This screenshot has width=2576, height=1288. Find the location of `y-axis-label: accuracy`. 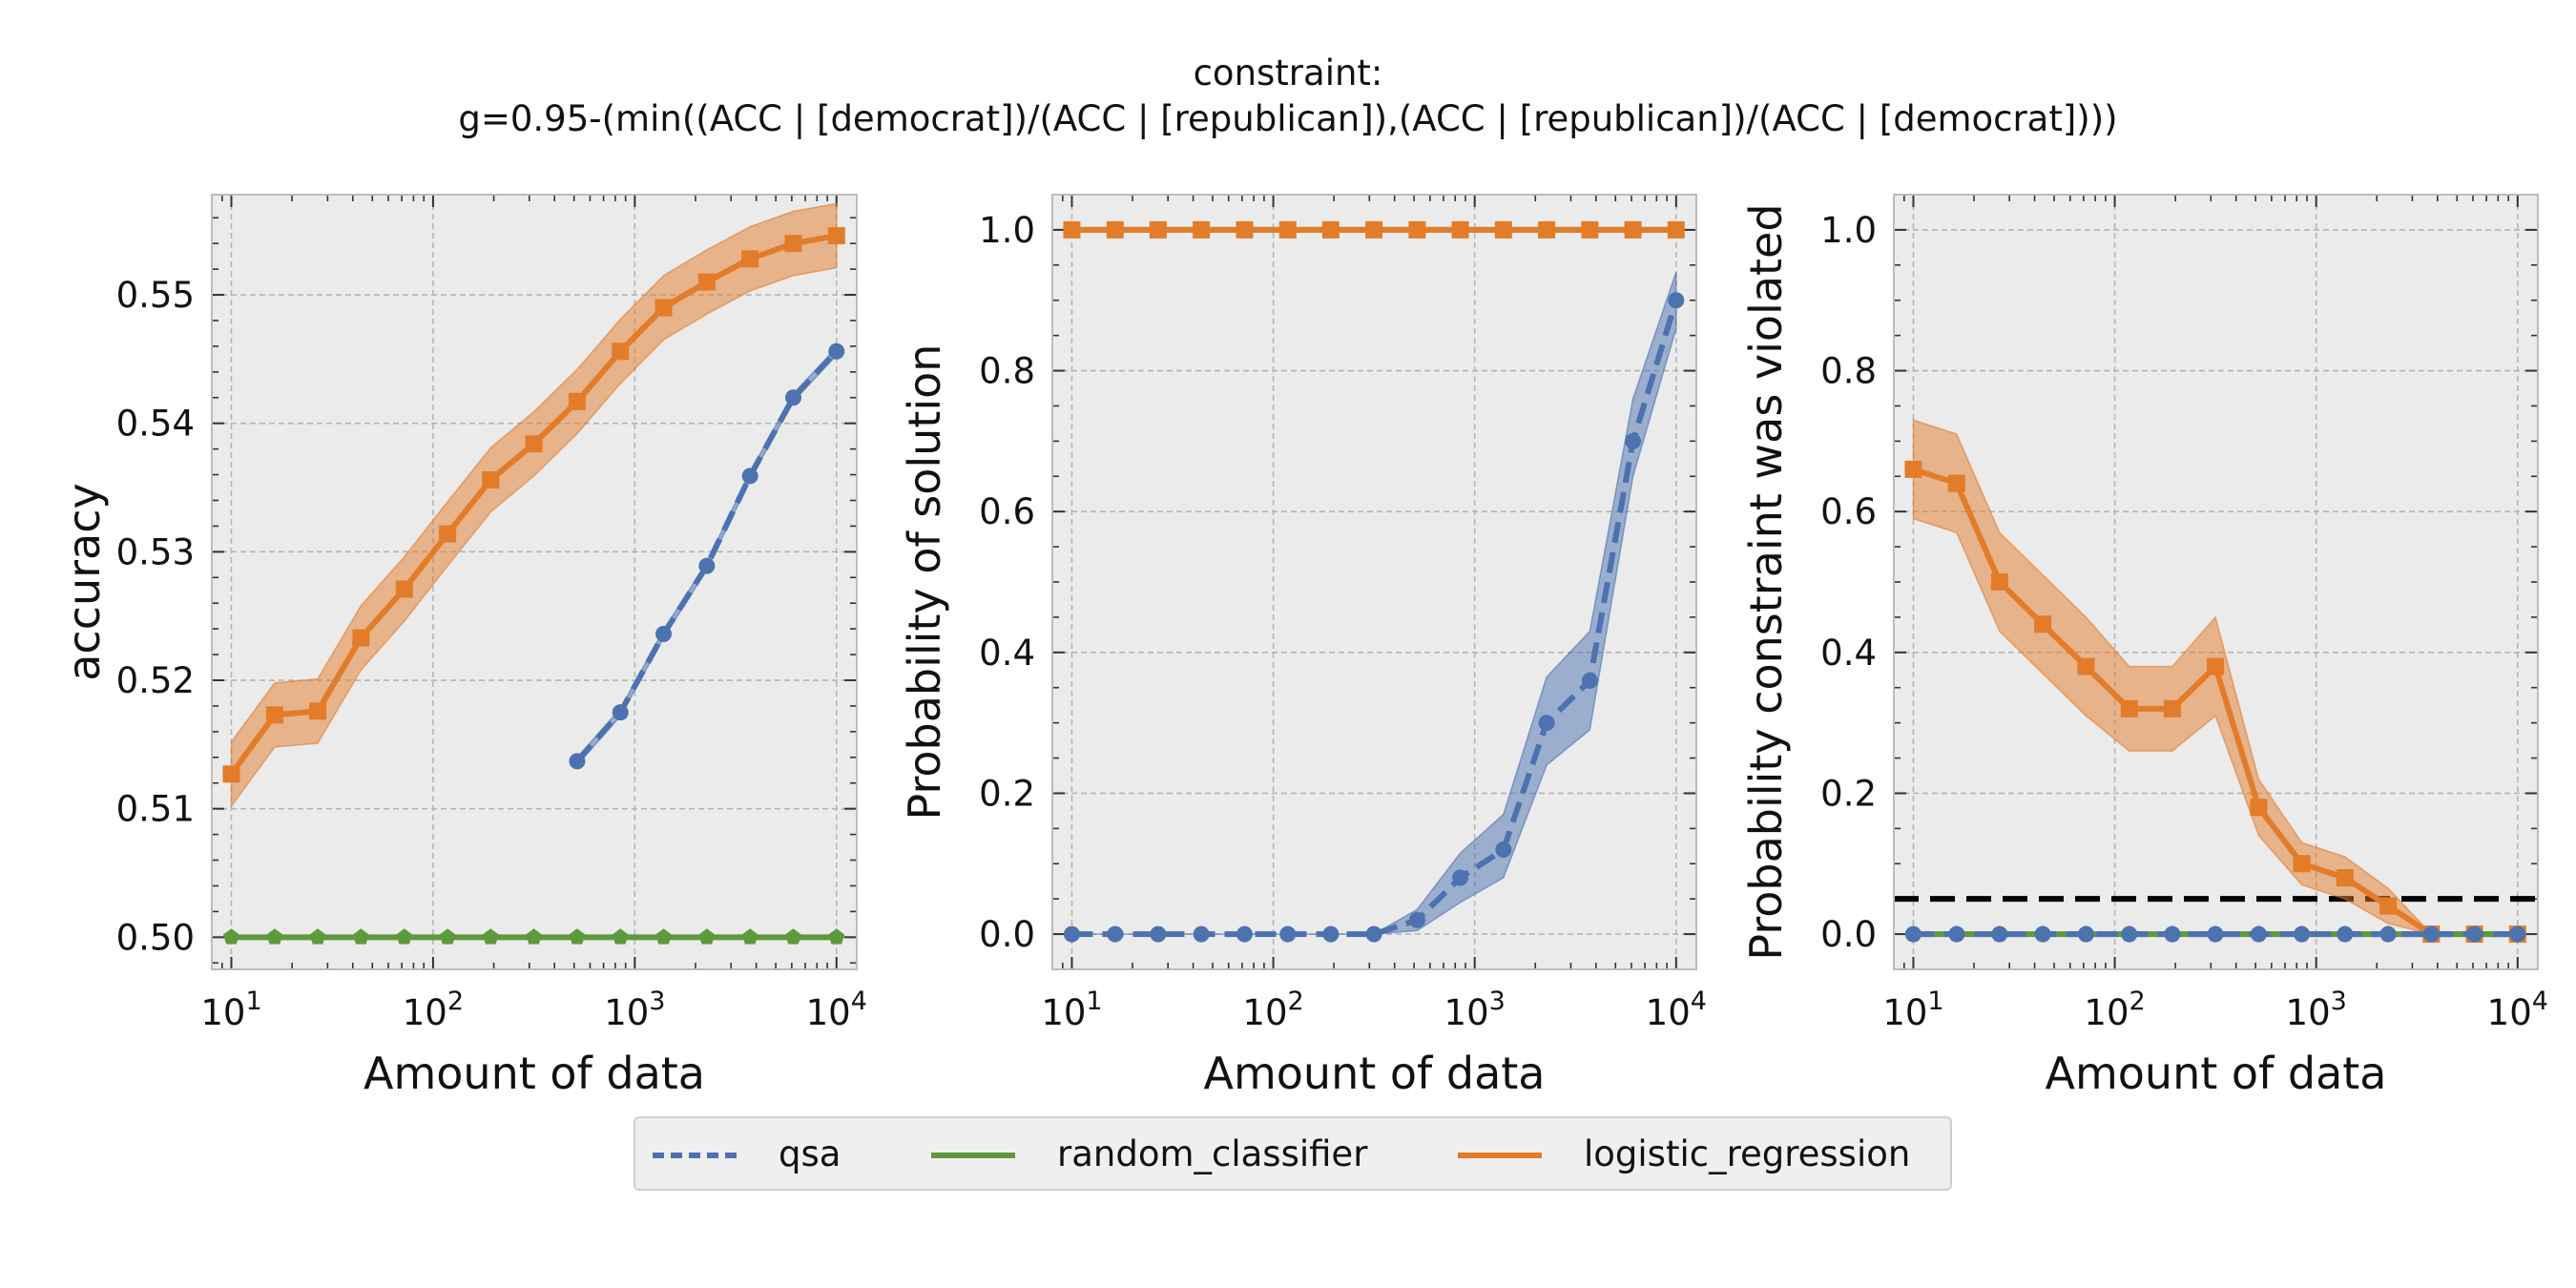

y-axis-label: accuracy is located at coordinates (84, 582).